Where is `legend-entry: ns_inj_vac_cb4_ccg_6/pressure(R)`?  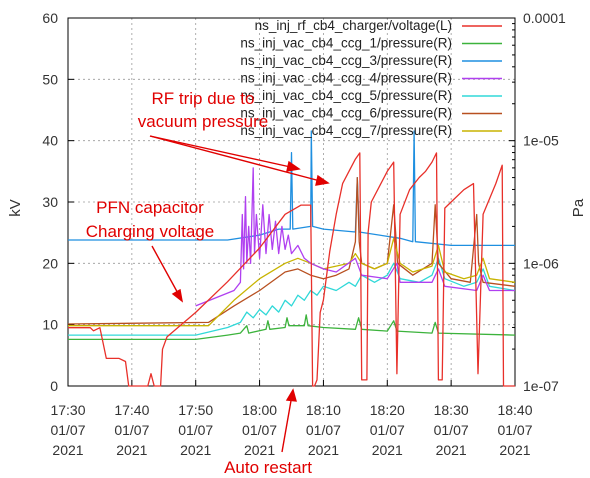 legend-entry: ns_inj_vac_cb4_ccg_6/pressure(R) is located at coordinates (346, 113).